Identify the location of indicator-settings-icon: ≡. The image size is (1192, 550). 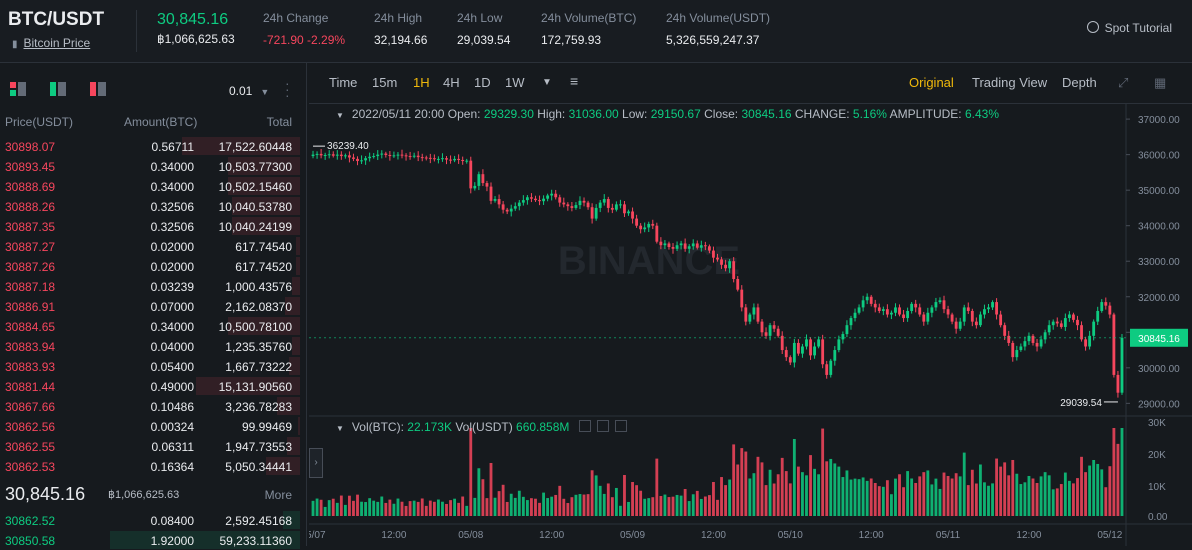
(574, 81).